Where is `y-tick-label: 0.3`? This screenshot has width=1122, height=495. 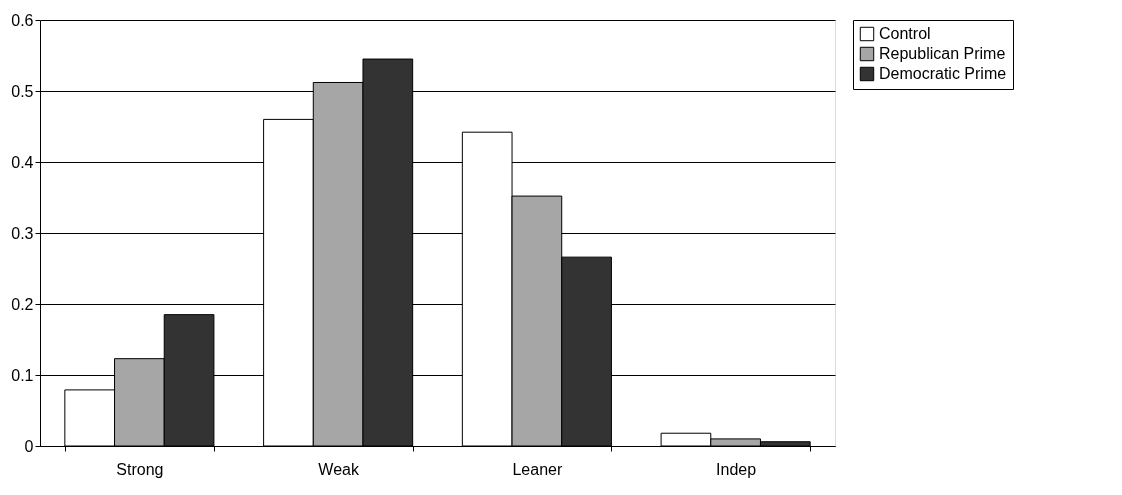 y-tick-label: 0.3 is located at coordinates (22, 233).